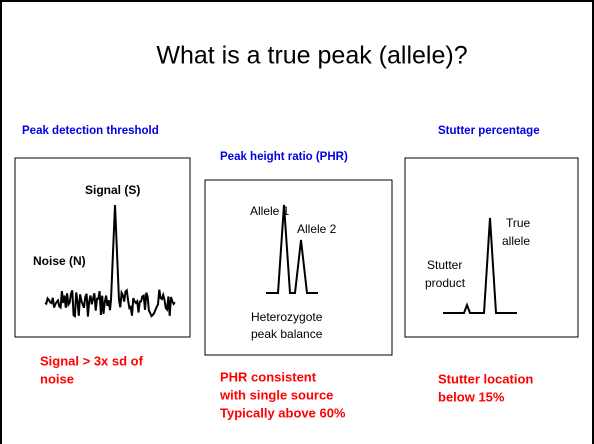 The height and width of the screenshot is (444, 594). What do you see at coordinates (287, 334) in the screenshot?
I see `panel-note: peak balance` at bounding box center [287, 334].